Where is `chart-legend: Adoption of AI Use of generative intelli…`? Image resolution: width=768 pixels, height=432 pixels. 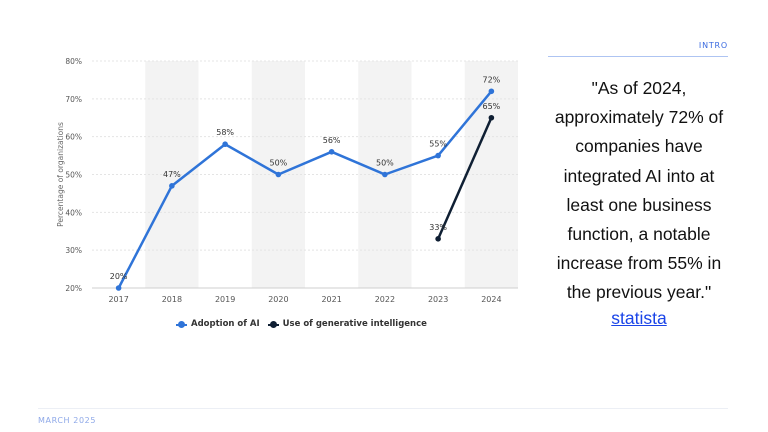 chart-legend: Adoption of AI Use of generative intelli… is located at coordinates (305, 324).